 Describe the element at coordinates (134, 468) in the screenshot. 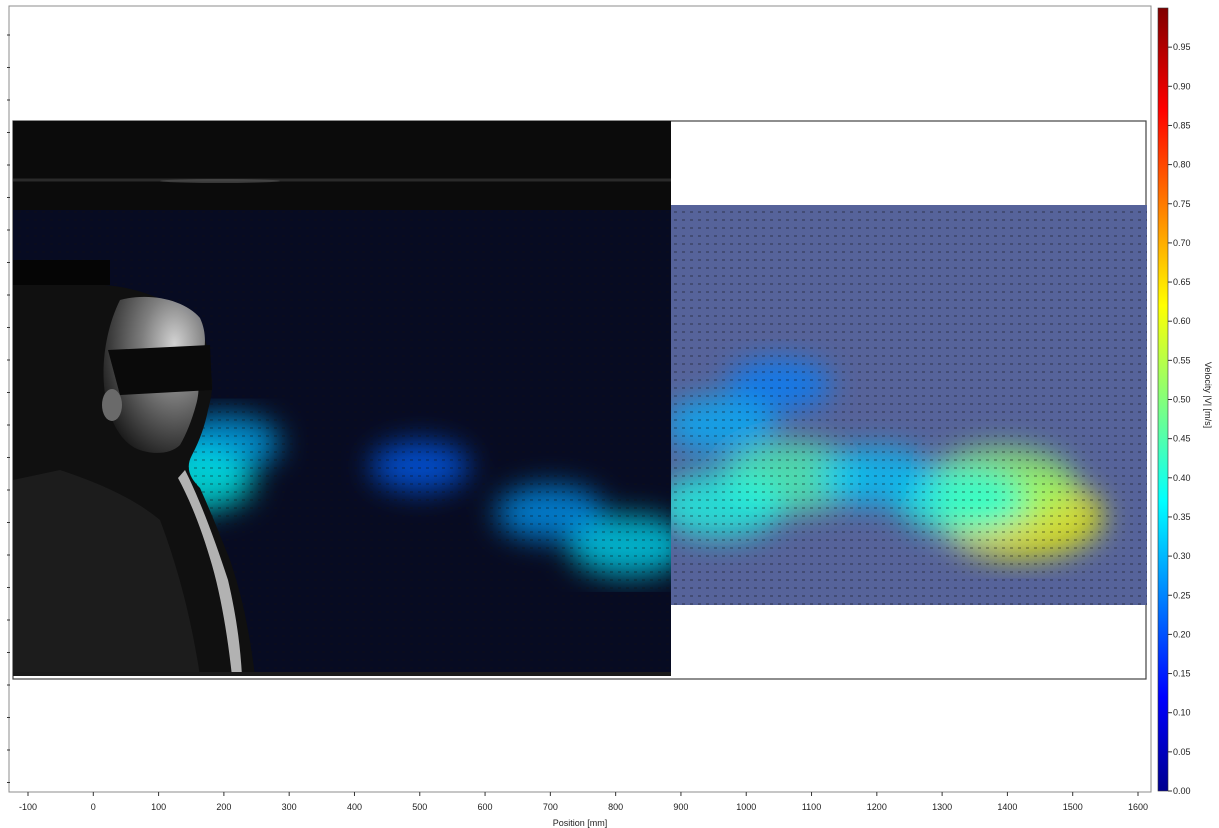

I see `person-silhouette` at that location.